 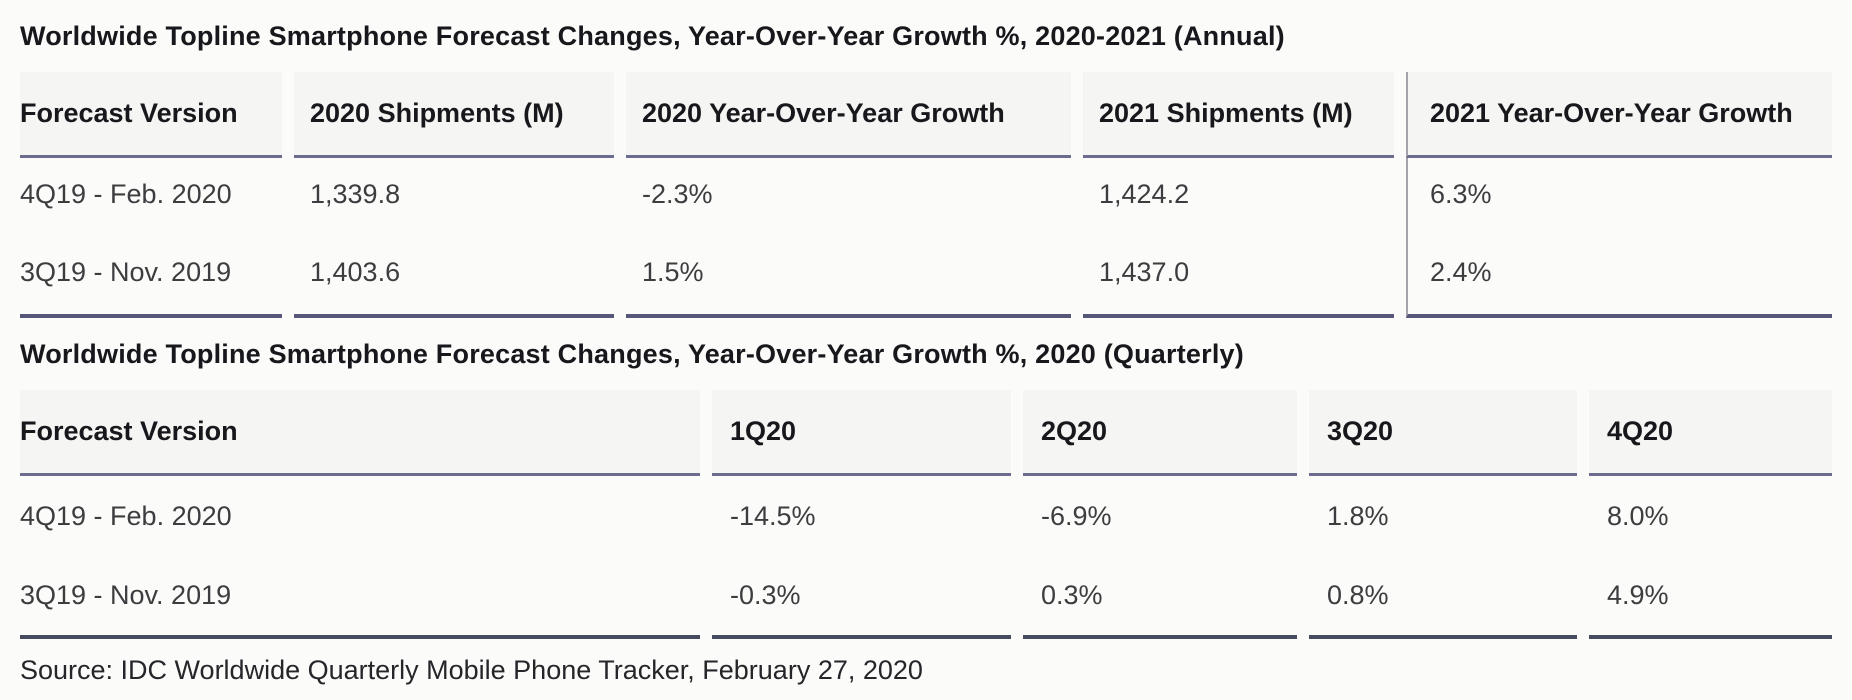 What do you see at coordinates (861, 597) in the screenshot?
I see `quarterly-cell-1q20: -0.3%` at bounding box center [861, 597].